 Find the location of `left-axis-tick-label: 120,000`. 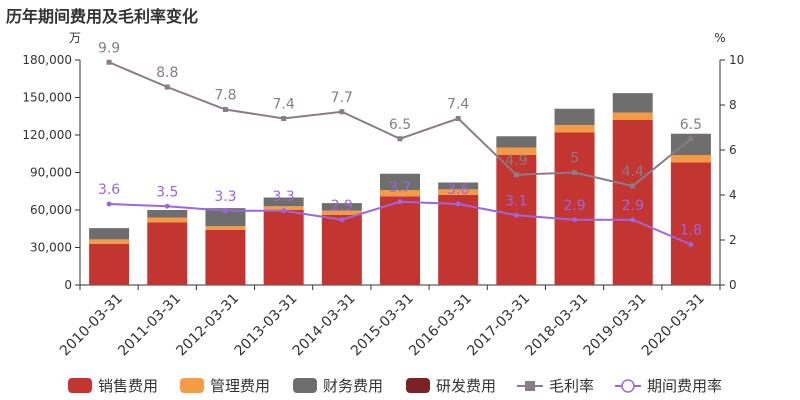

left-axis-tick-label: 120,000 is located at coordinates (47, 135).